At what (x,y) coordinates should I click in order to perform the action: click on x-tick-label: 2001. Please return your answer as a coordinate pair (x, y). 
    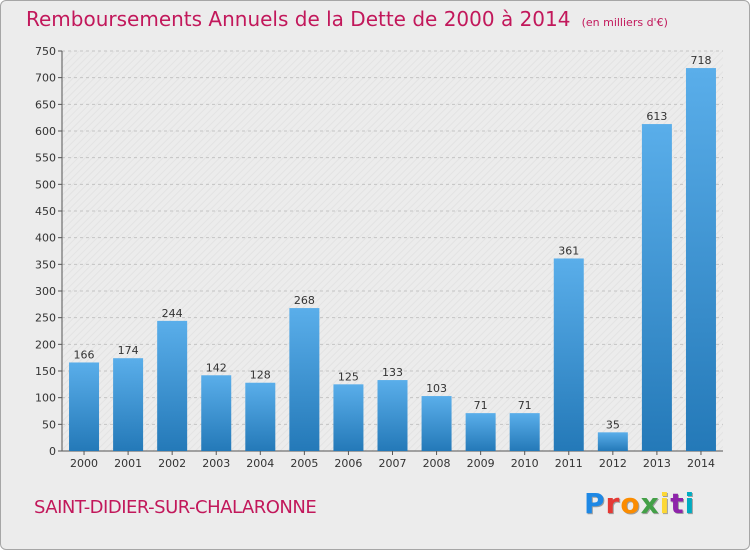
    Looking at the image, I should click on (128, 463).